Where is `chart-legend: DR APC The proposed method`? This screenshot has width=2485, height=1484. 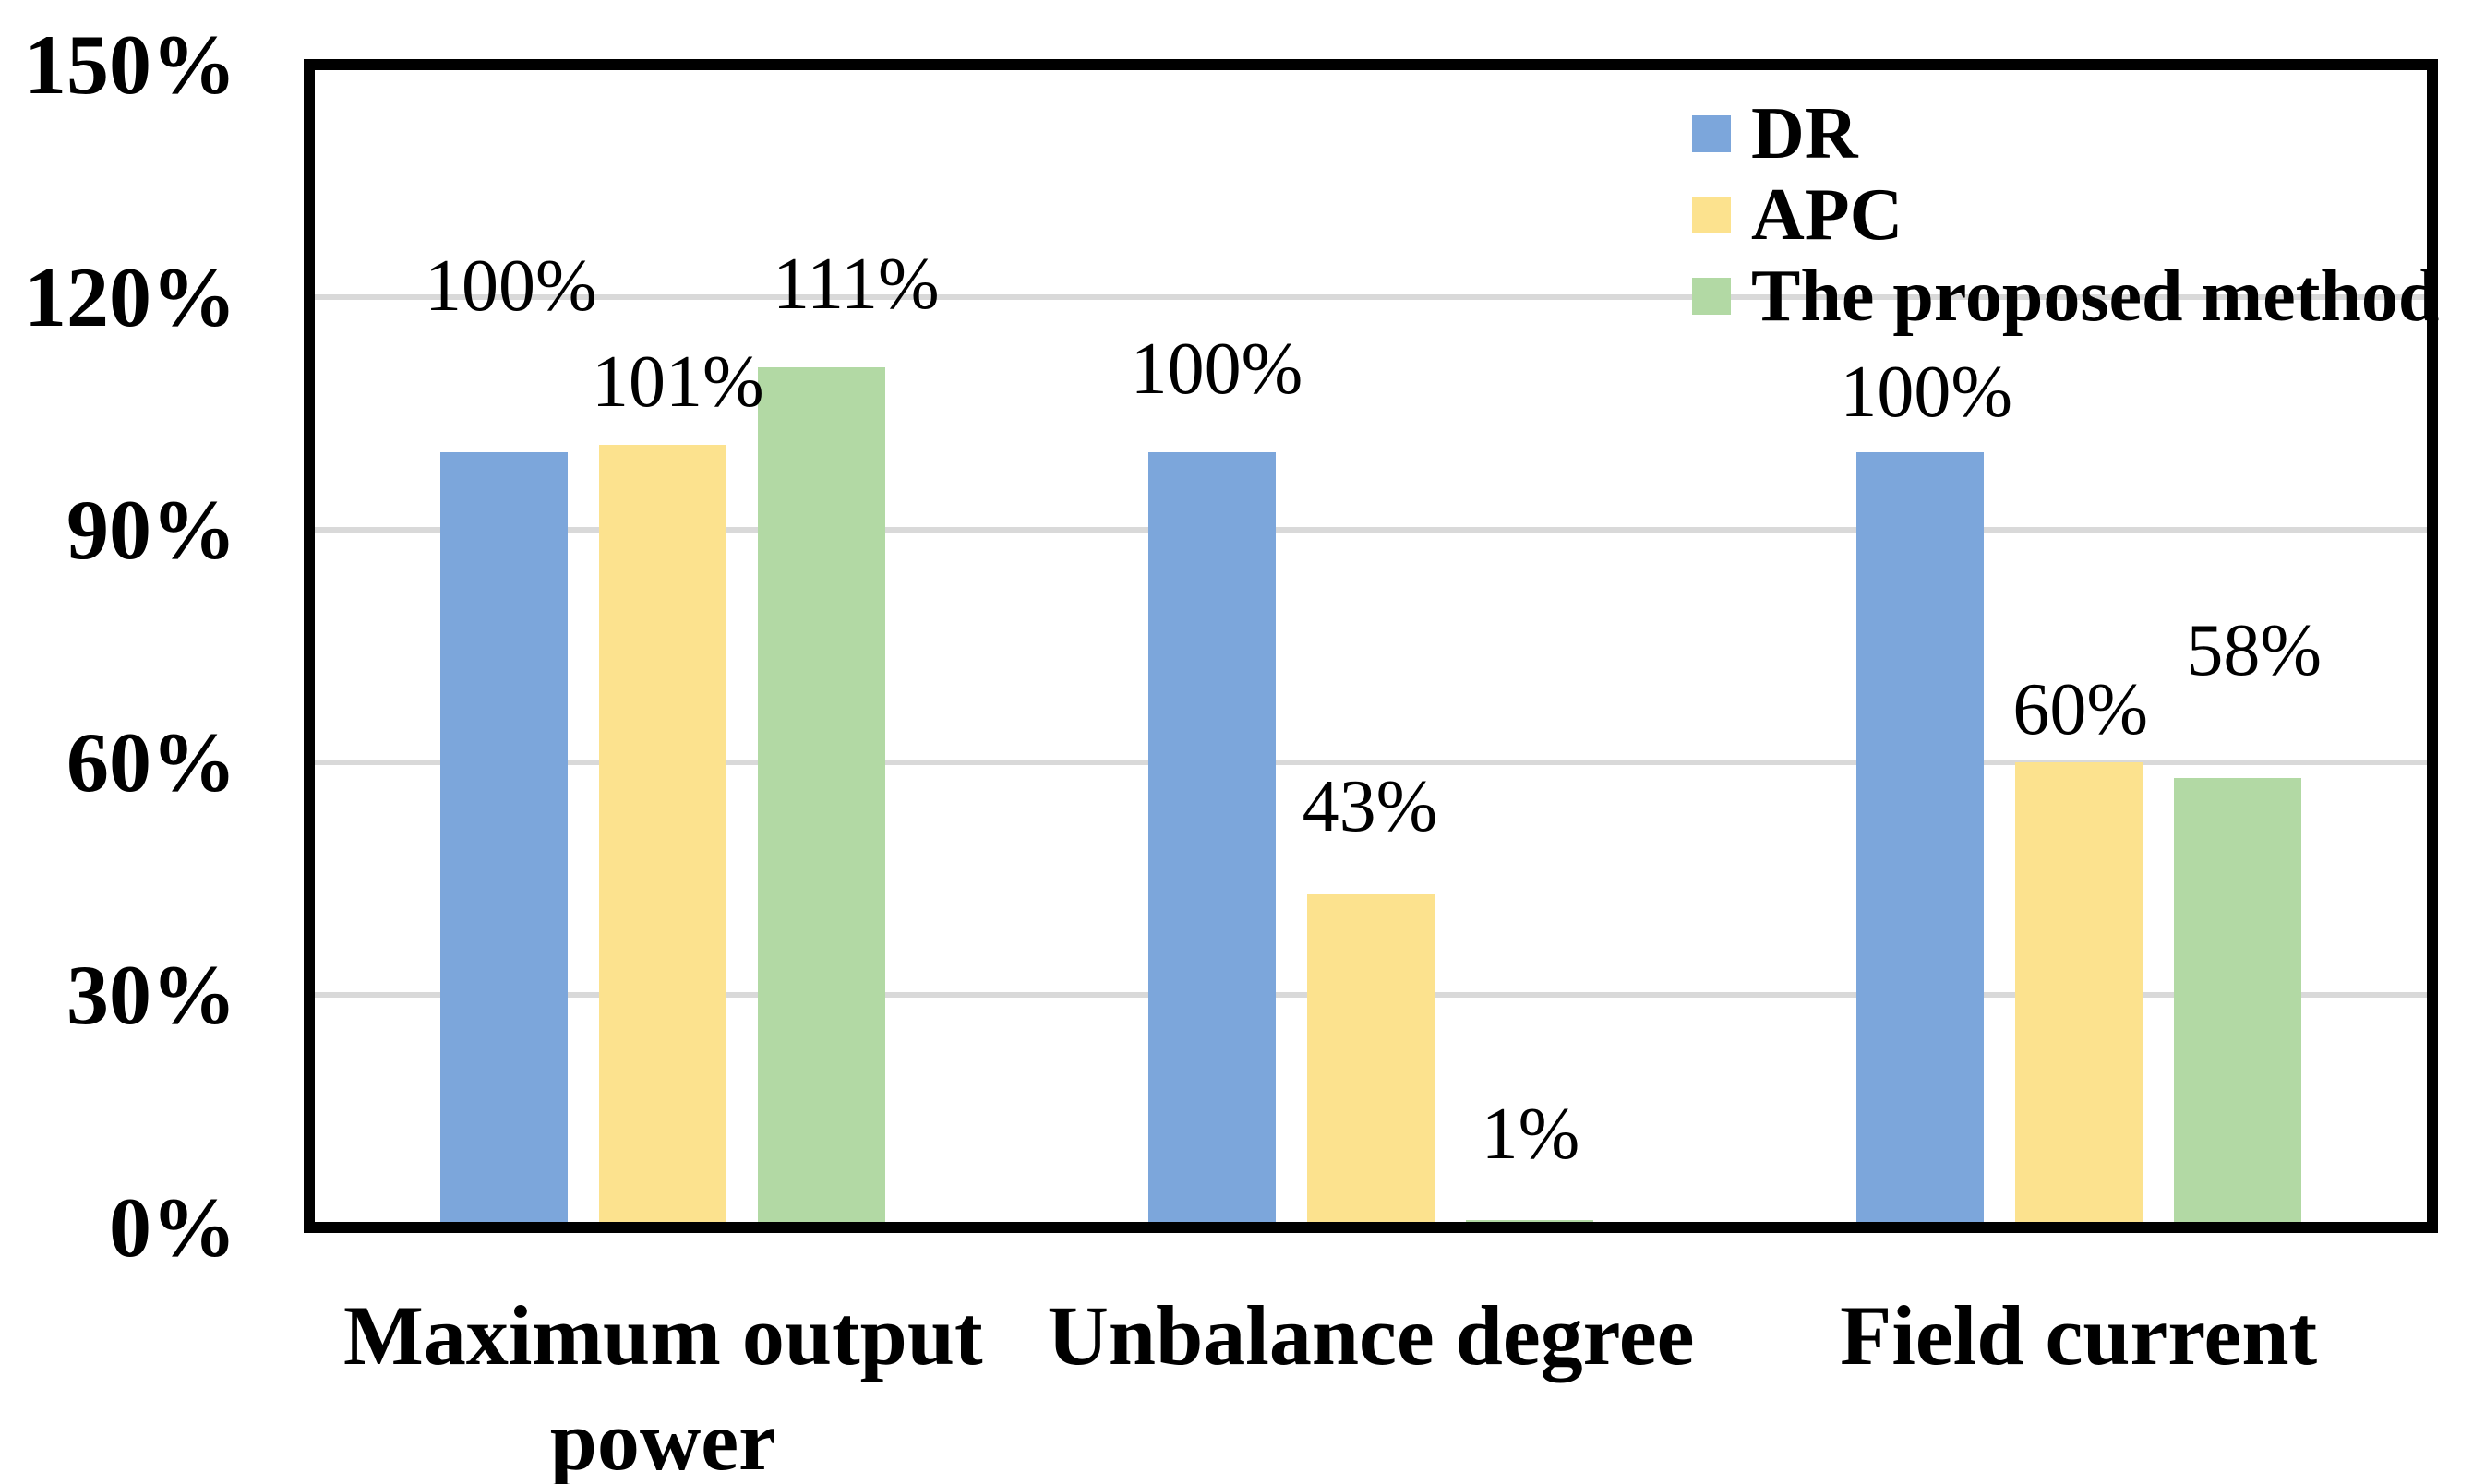
chart-legend: DR APC The proposed method is located at coordinates (2065, 215).